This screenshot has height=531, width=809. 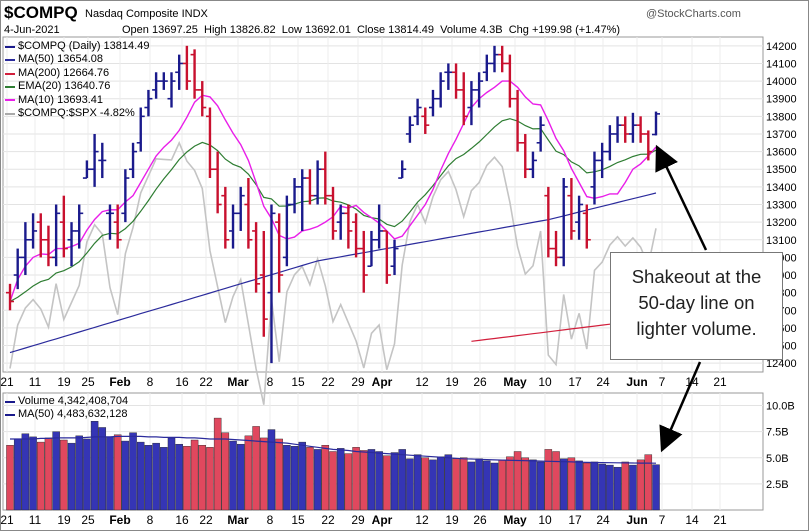 What do you see at coordinates (60, 59) in the screenshot?
I see `price-legend-label: MA(50) 13654.08` at bounding box center [60, 59].